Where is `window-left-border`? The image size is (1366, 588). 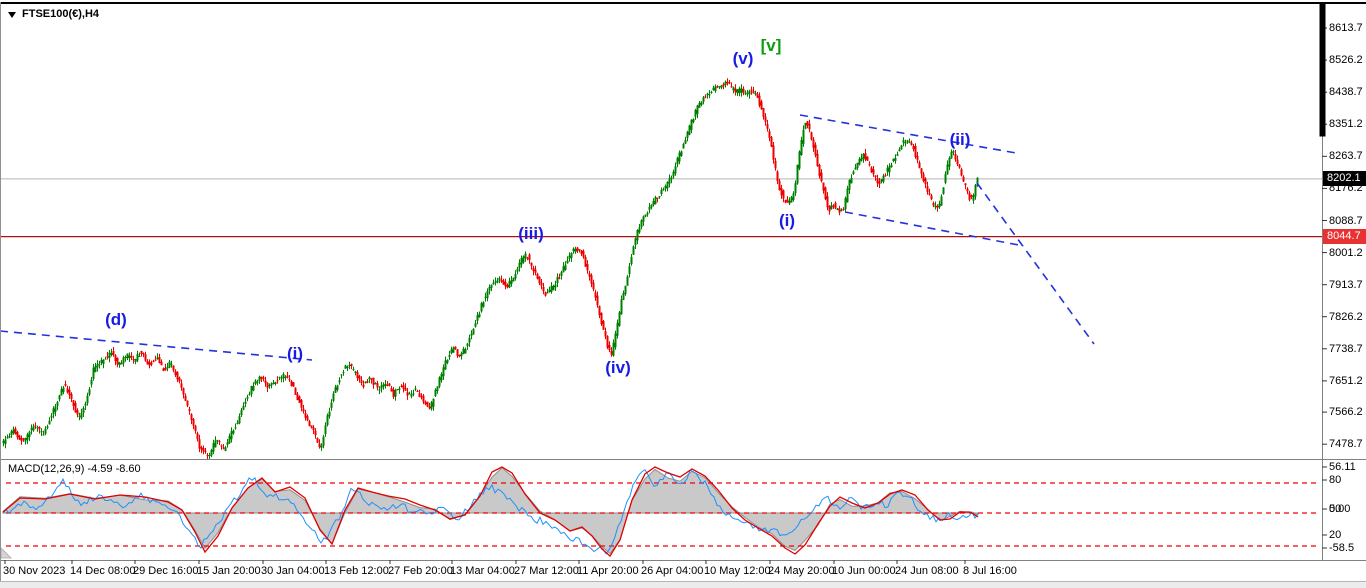 window-left-border is located at coordinates (0, 291).